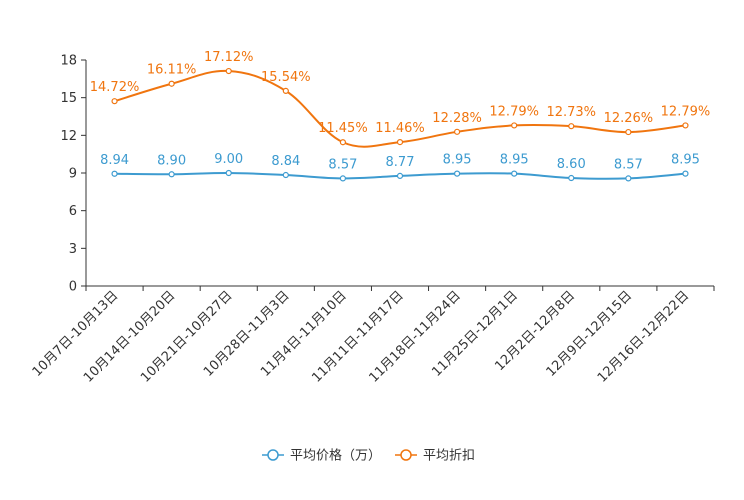 The width and height of the screenshot is (744, 500). I want to click on data-label: 15.54%, so click(286, 77).